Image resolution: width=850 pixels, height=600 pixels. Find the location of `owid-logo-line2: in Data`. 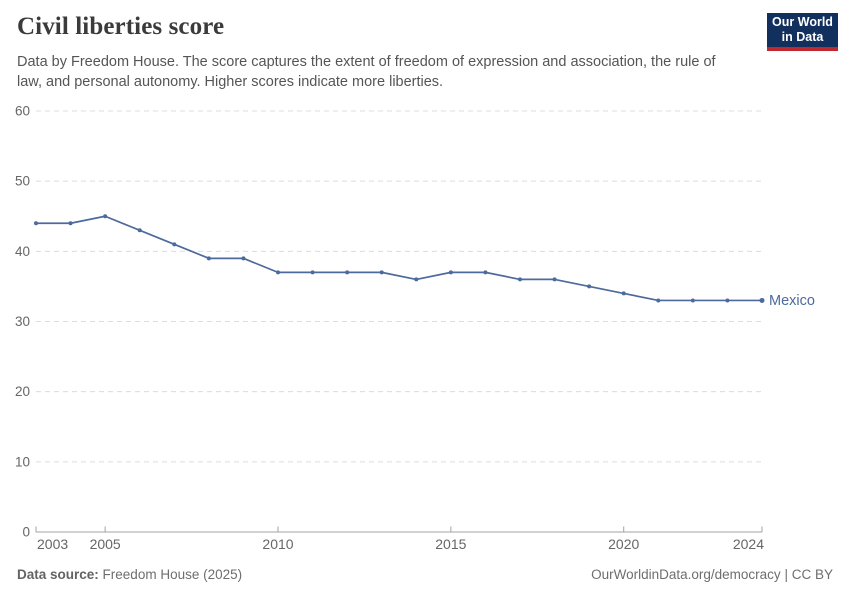

owid-logo-line2: in Data is located at coordinates (802, 37).